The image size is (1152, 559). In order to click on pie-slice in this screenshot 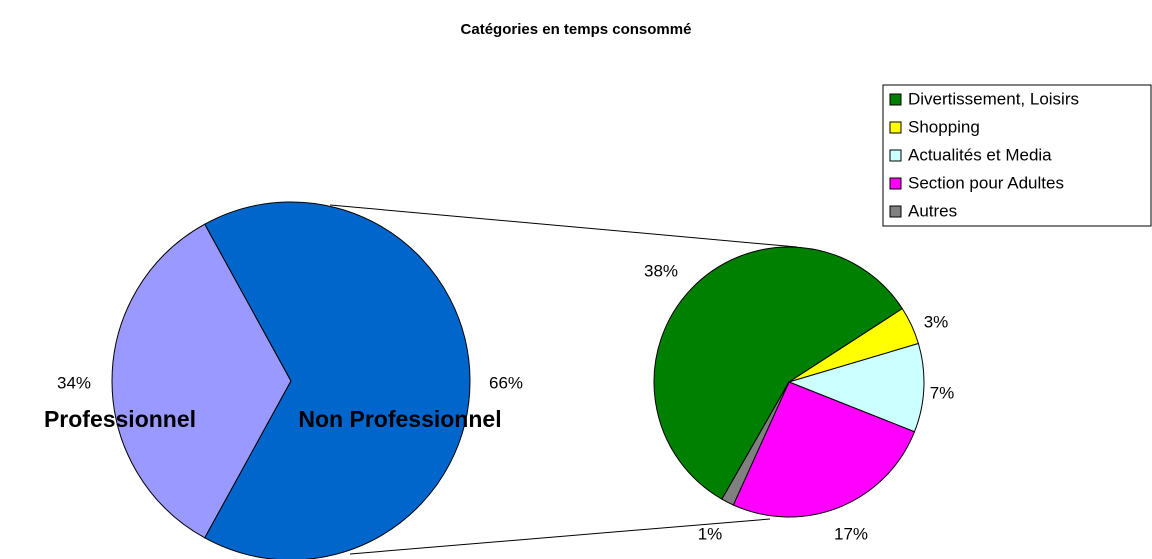, I will do `click(201, 381)`.